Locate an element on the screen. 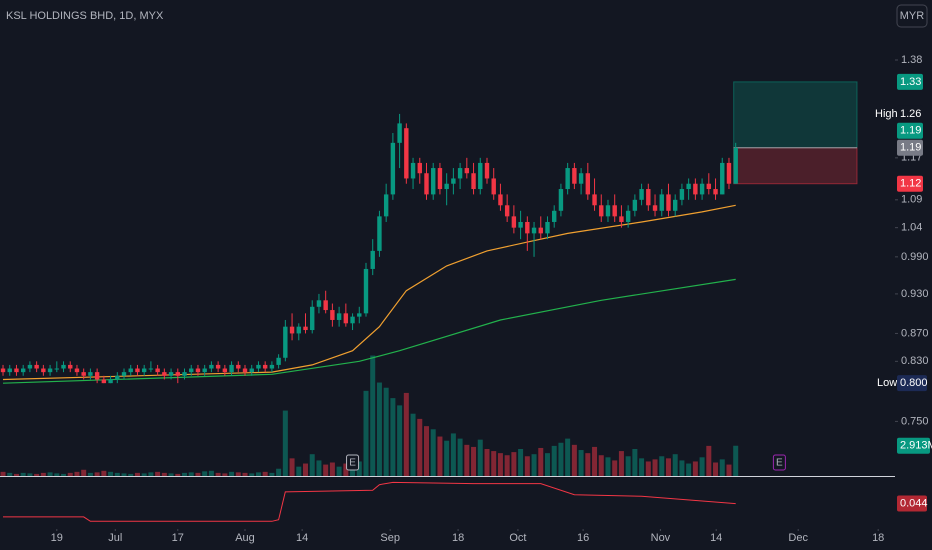  low-label: Low is located at coordinates (887, 383).